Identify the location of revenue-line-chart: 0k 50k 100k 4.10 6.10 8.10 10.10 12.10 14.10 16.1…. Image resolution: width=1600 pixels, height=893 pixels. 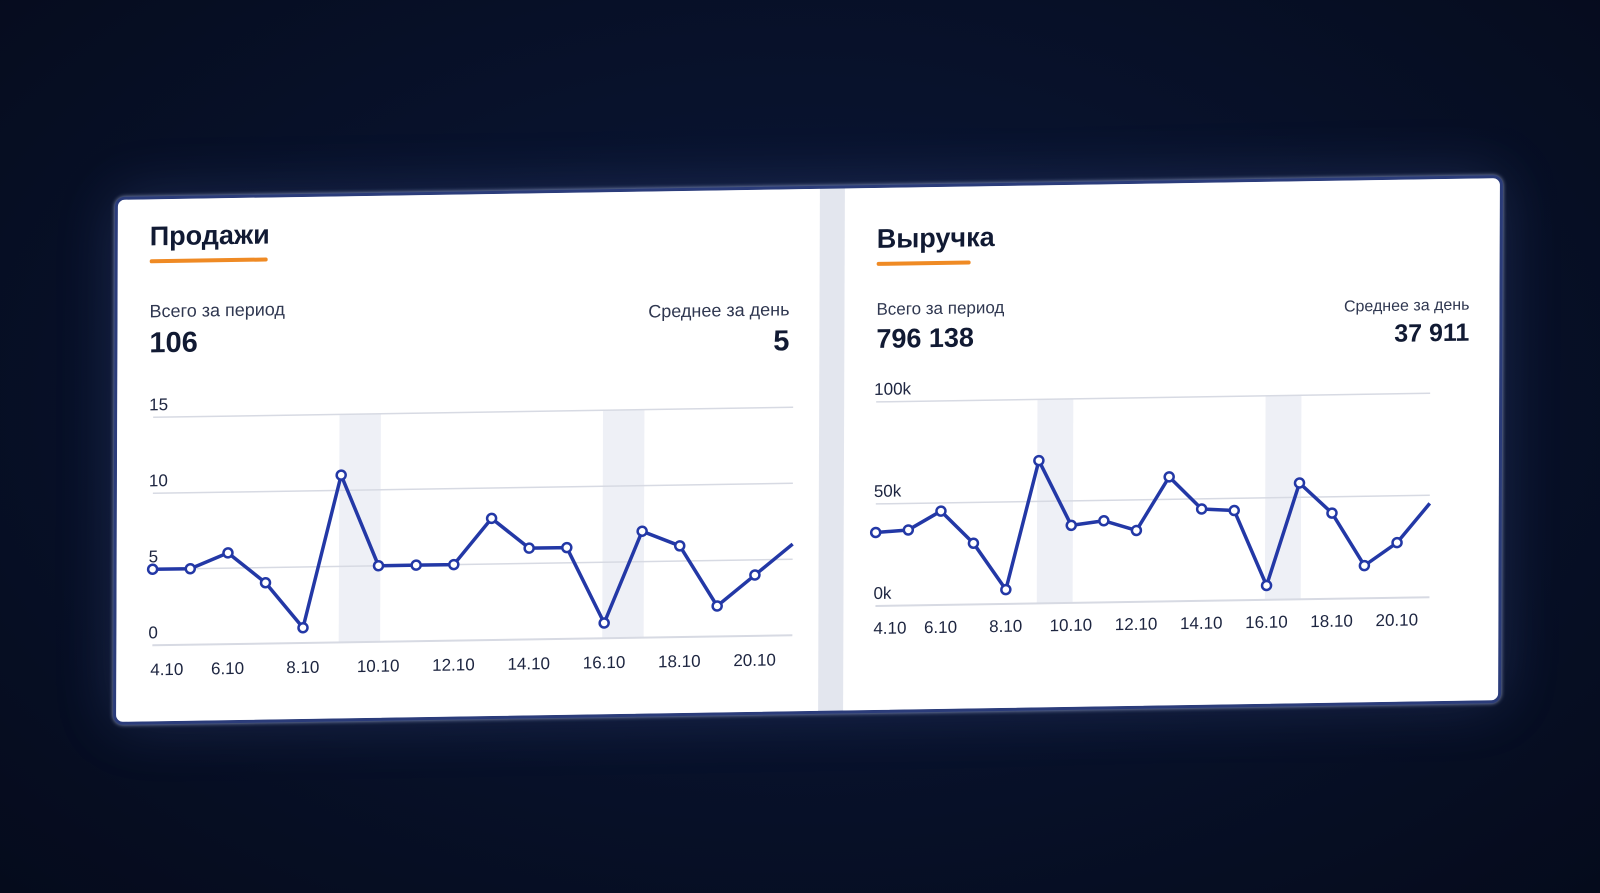
(1150, 508).